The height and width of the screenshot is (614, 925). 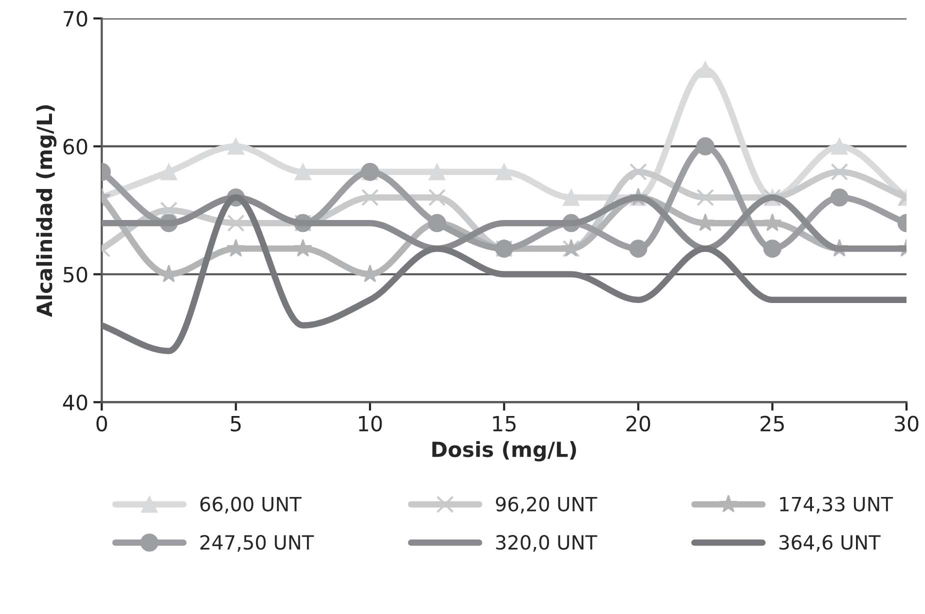 What do you see at coordinates (76, 18) in the screenshot?
I see `y-tick-label: 70` at bounding box center [76, 18].